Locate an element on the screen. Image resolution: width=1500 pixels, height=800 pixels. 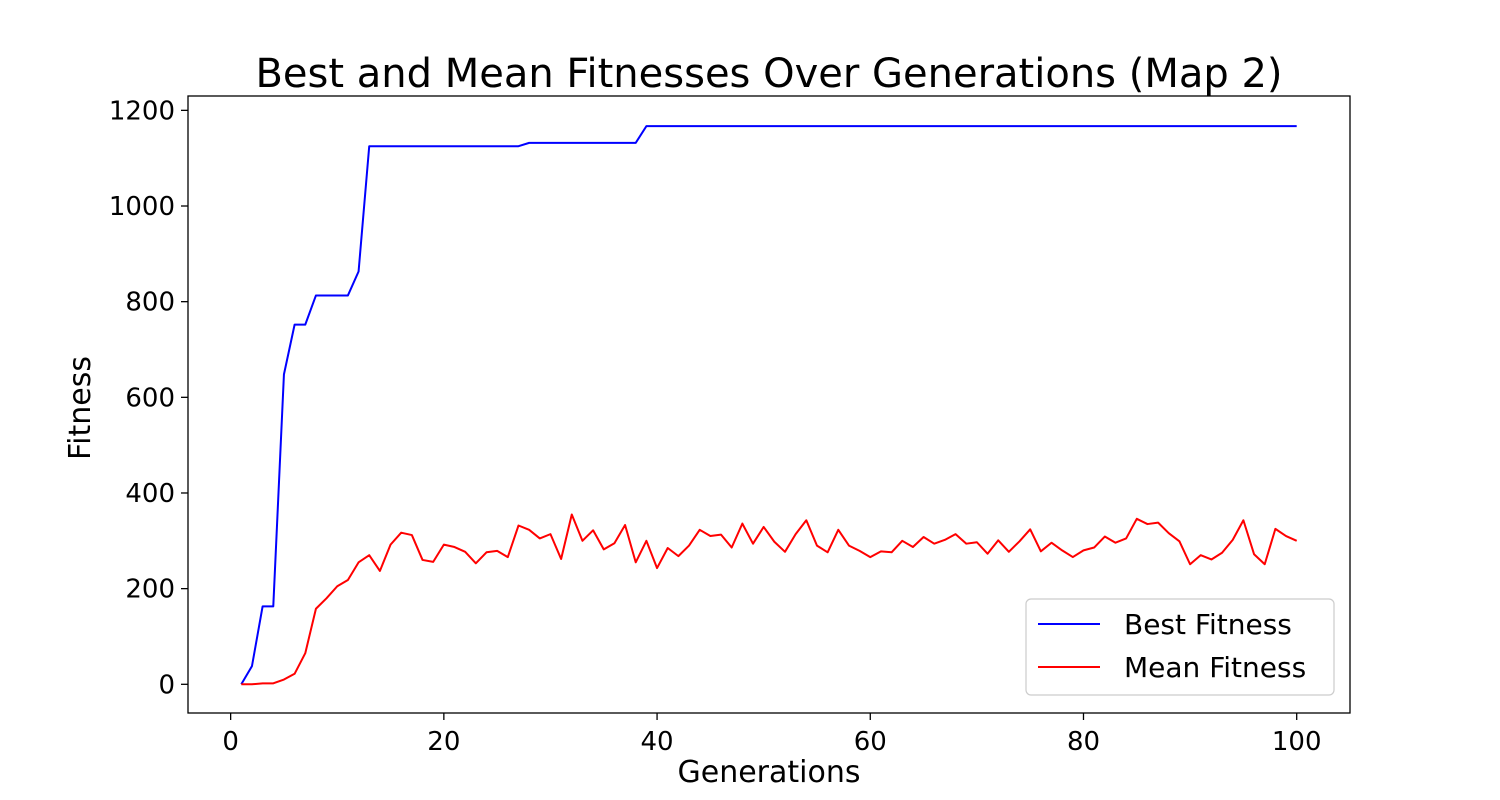
x-tick-label: 20 is located at coordinates (443, 742).